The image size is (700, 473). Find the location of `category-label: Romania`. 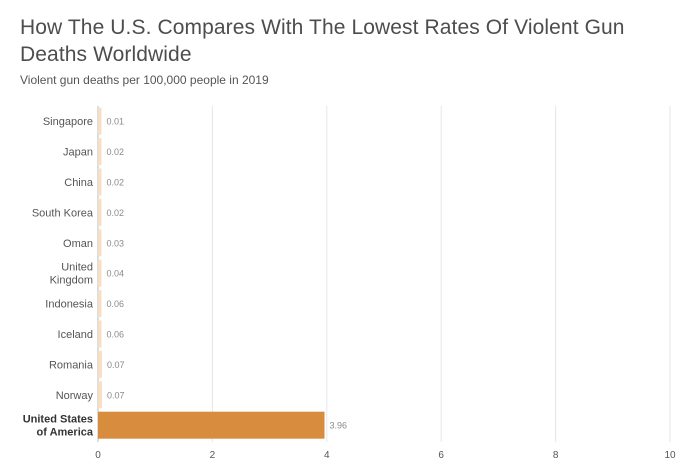

category-label: Romania is located at coordinates (71, 365).